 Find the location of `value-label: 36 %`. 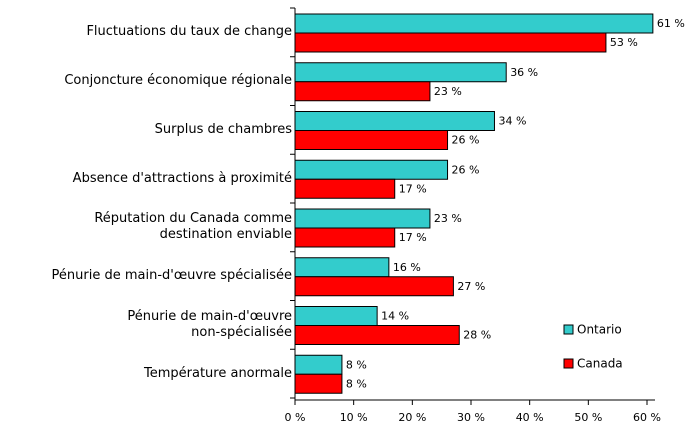

value-label: 36 % is located at coordinates (524, 72).